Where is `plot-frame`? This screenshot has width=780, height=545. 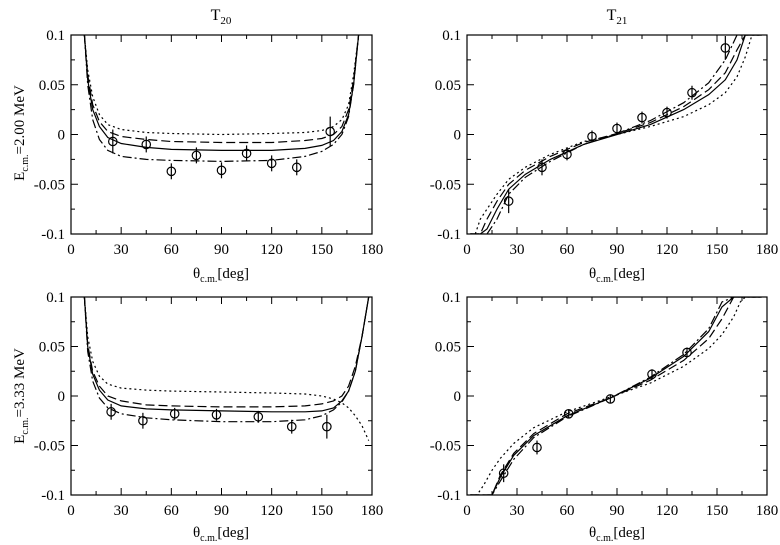
plot-frame is located at coordinates (221, 396).